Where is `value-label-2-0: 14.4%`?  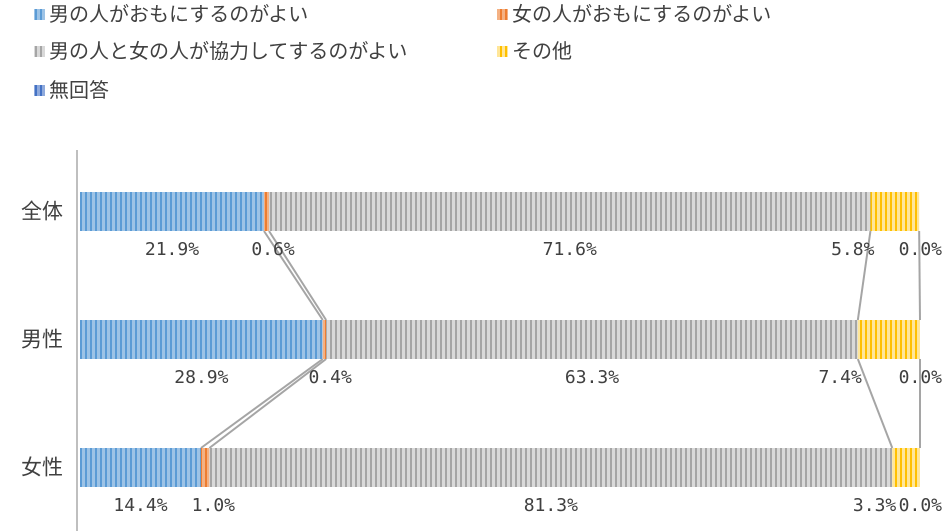
value-label-2-0: 14.4% is located at coordinates (140, 505).